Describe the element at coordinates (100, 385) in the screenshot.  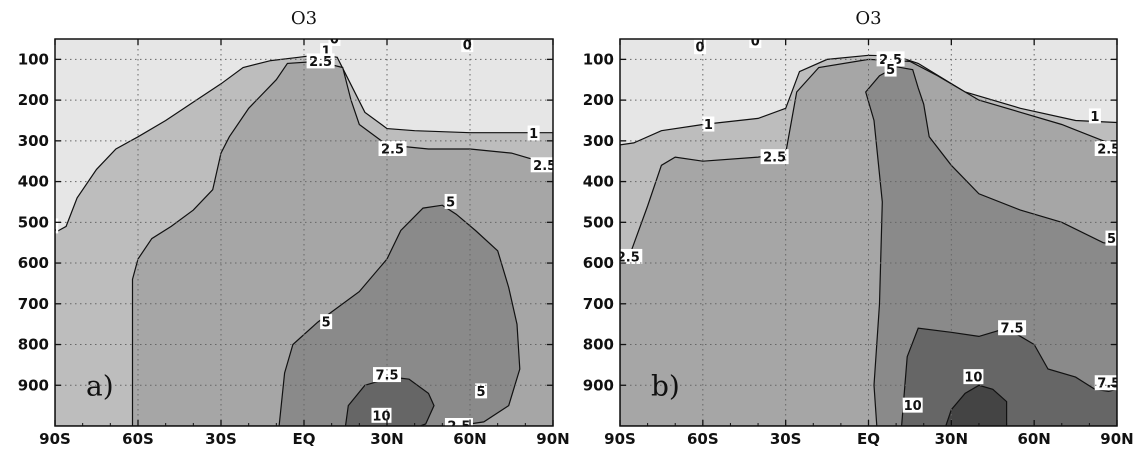
I see `panel-label: a)` at that location.